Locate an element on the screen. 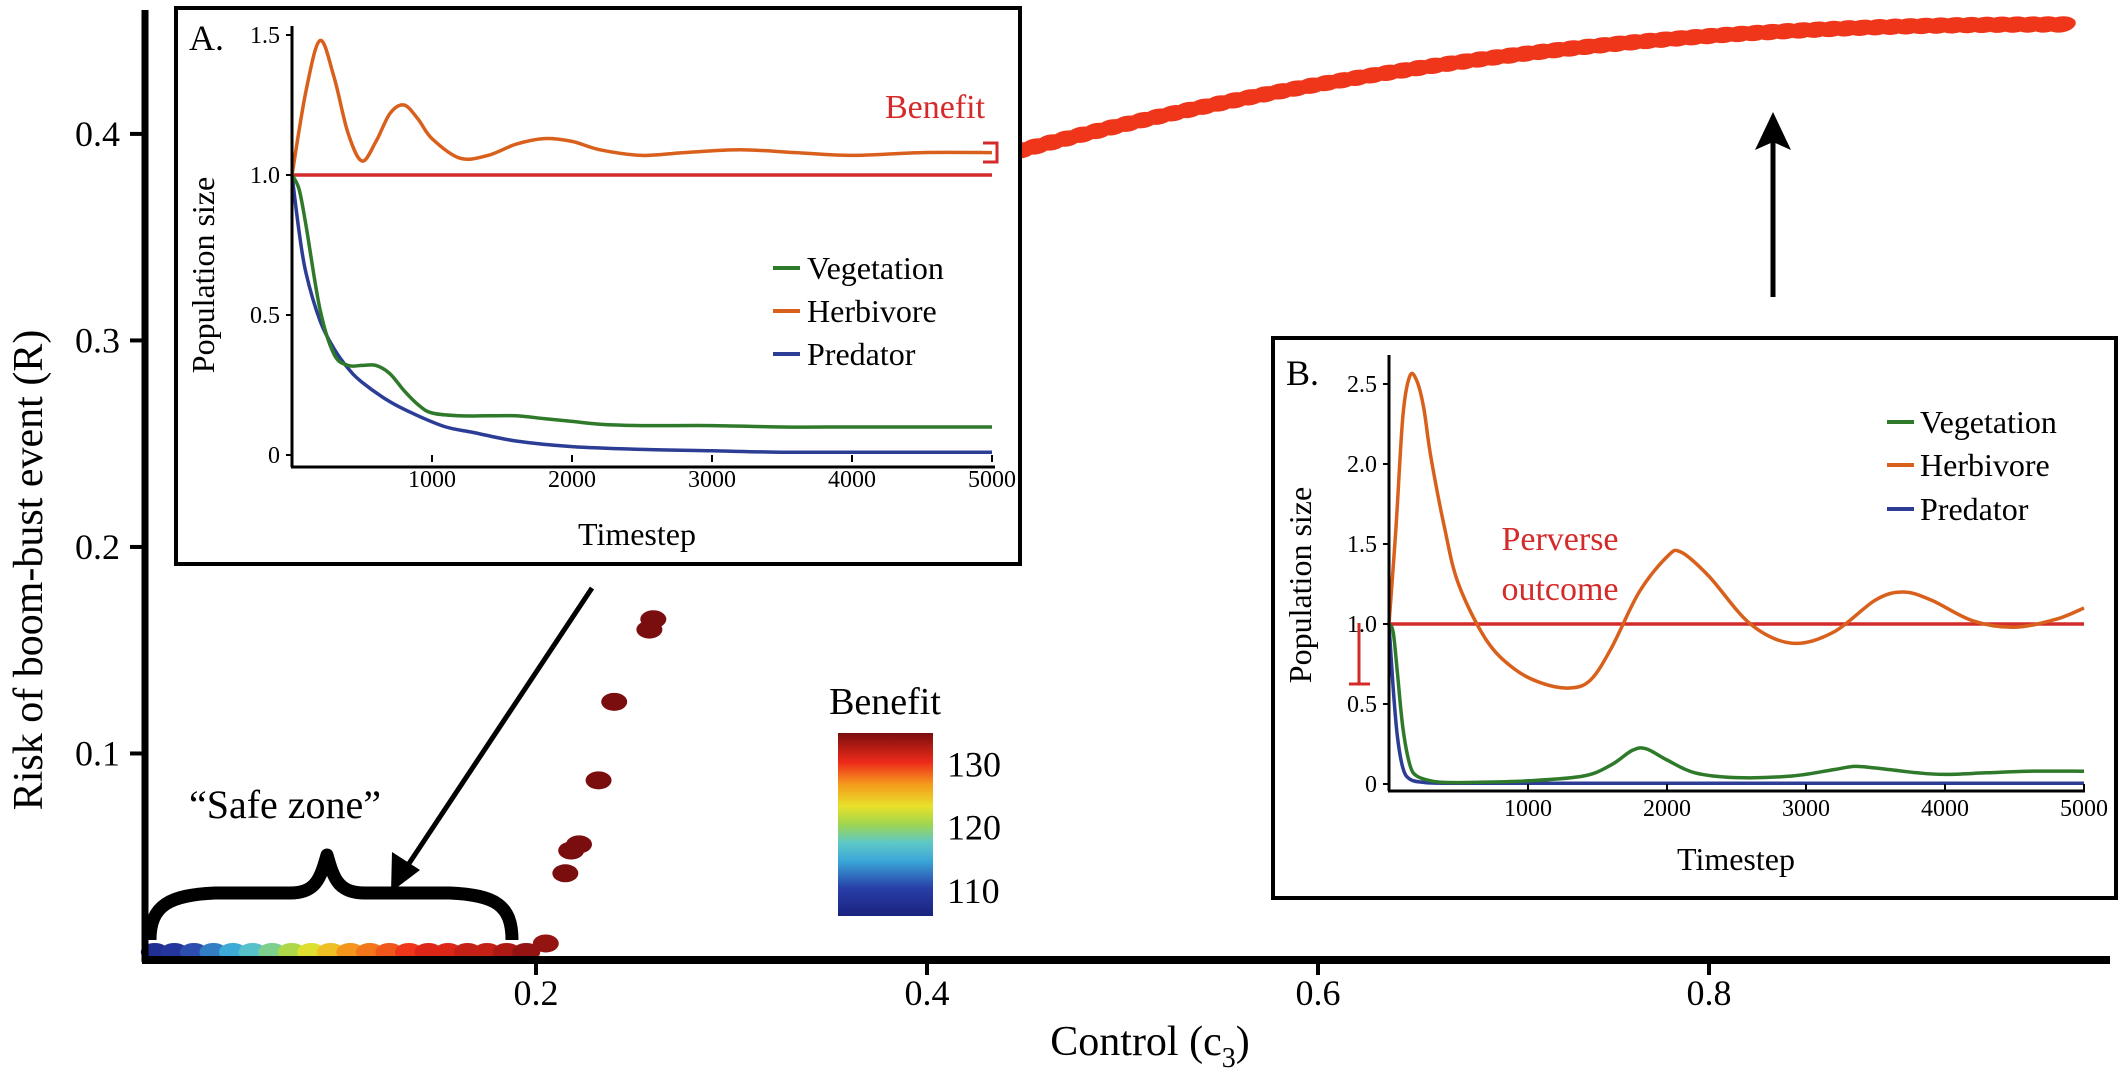 The height and width of the screenshot is (1083, 2128). inset-a-series is located at coordinates (641, 246).